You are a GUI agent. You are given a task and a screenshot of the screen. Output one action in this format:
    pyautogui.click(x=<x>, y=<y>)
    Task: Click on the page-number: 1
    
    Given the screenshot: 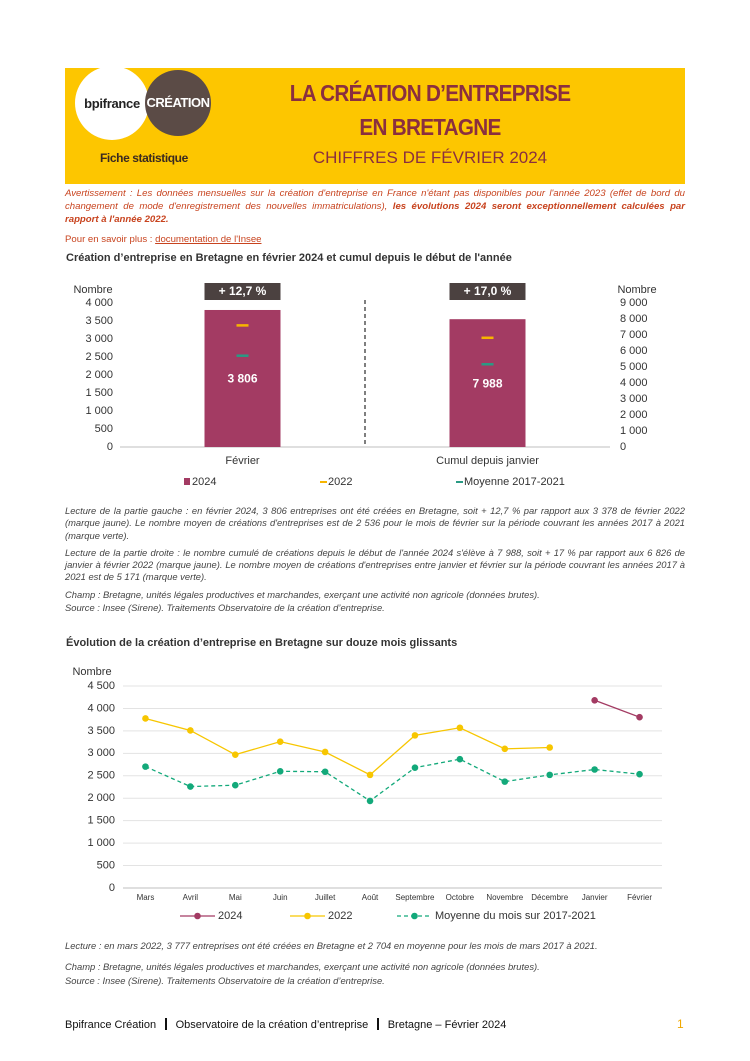 What is the action you would take?
    pyautogui.click(x=680, y=1024)
    